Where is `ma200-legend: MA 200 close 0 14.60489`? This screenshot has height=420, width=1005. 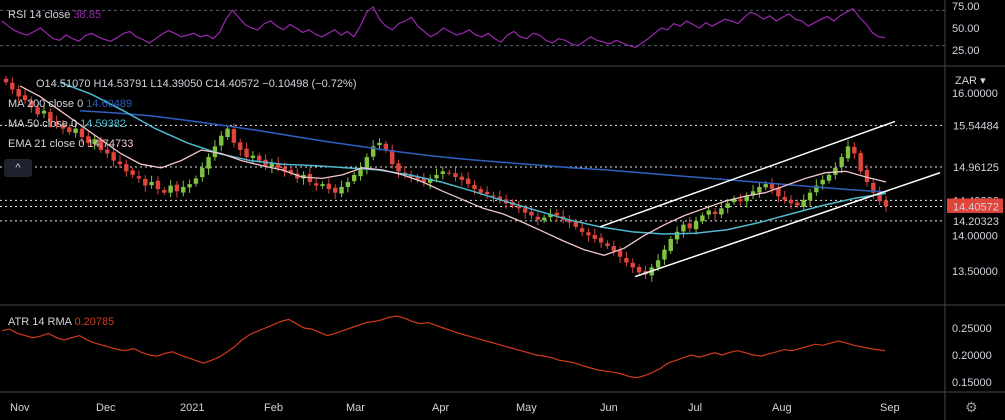
ma200-legend: MA 200 close 0 14.60489 is located at coordinates (70, 104).